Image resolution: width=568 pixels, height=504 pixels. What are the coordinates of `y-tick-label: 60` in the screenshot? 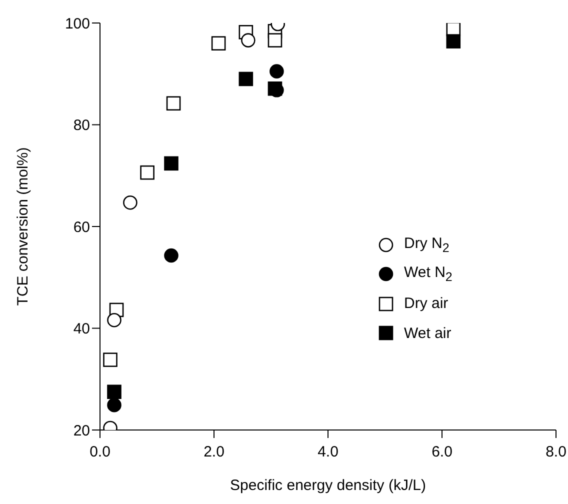 It's located at (81, 227).